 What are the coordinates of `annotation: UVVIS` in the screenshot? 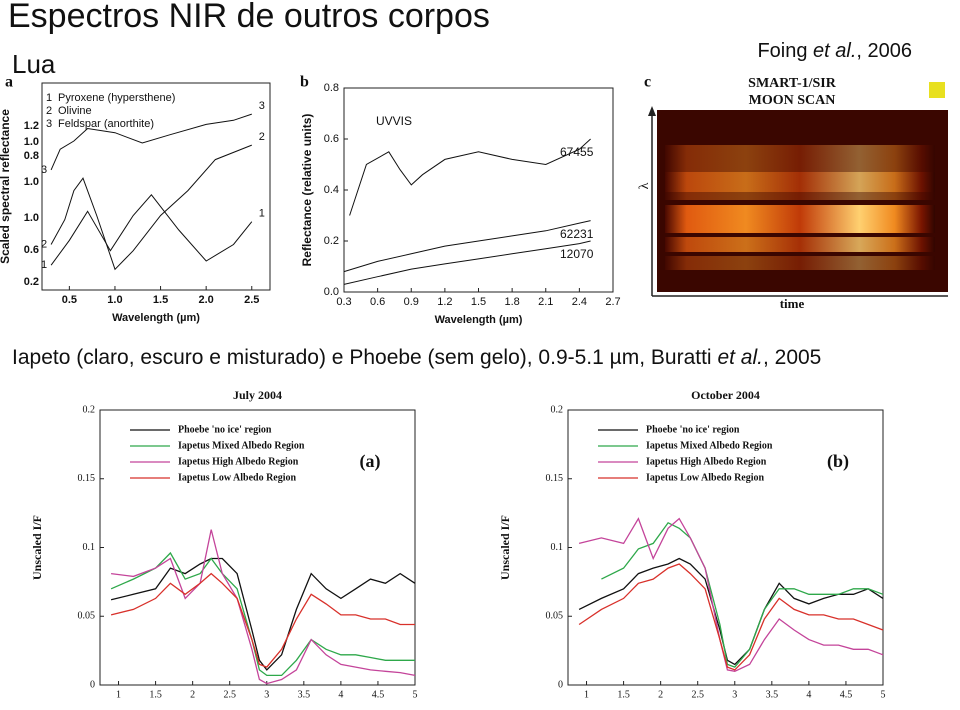 It's located at (394, 121).